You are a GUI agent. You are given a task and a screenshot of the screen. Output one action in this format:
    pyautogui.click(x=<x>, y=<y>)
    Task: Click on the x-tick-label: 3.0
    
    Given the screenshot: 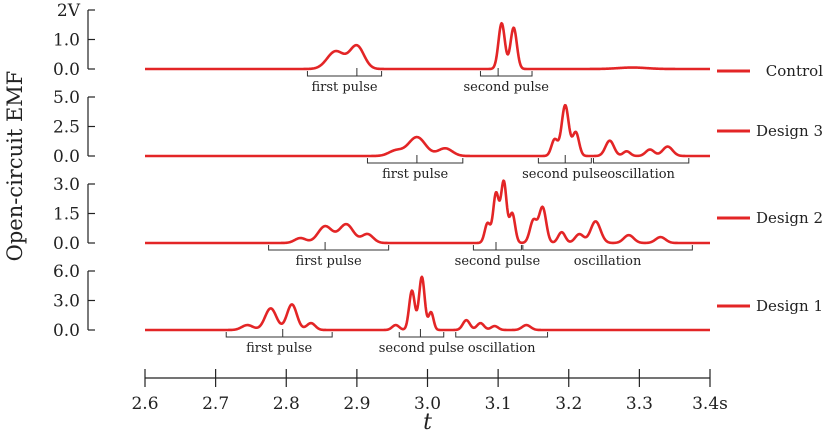 What is the action you would take?
    pyautogui.click(x=427, y=404)
    